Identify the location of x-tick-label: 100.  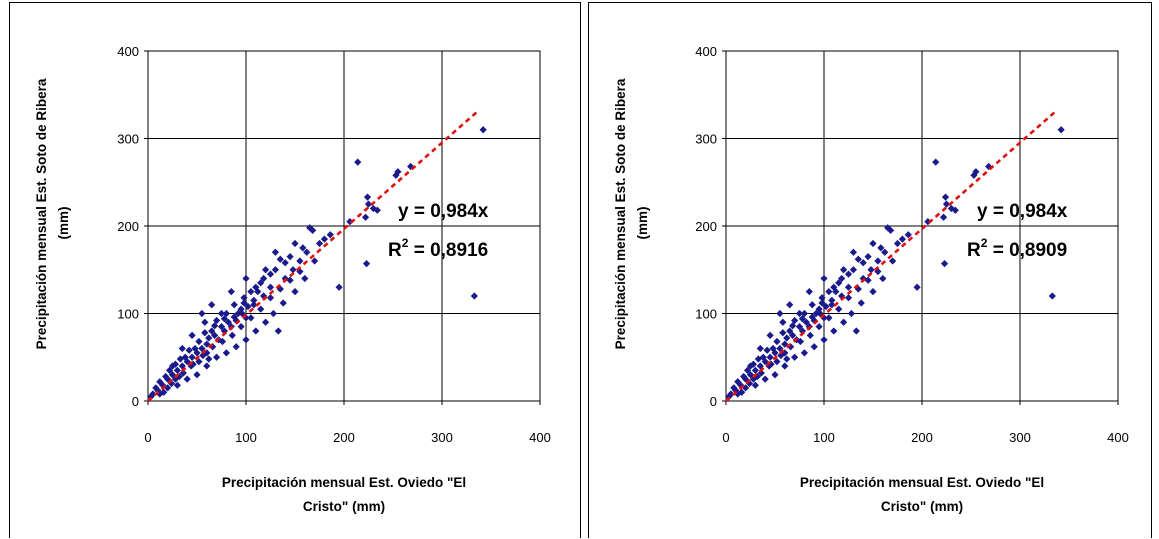
(824, 437).